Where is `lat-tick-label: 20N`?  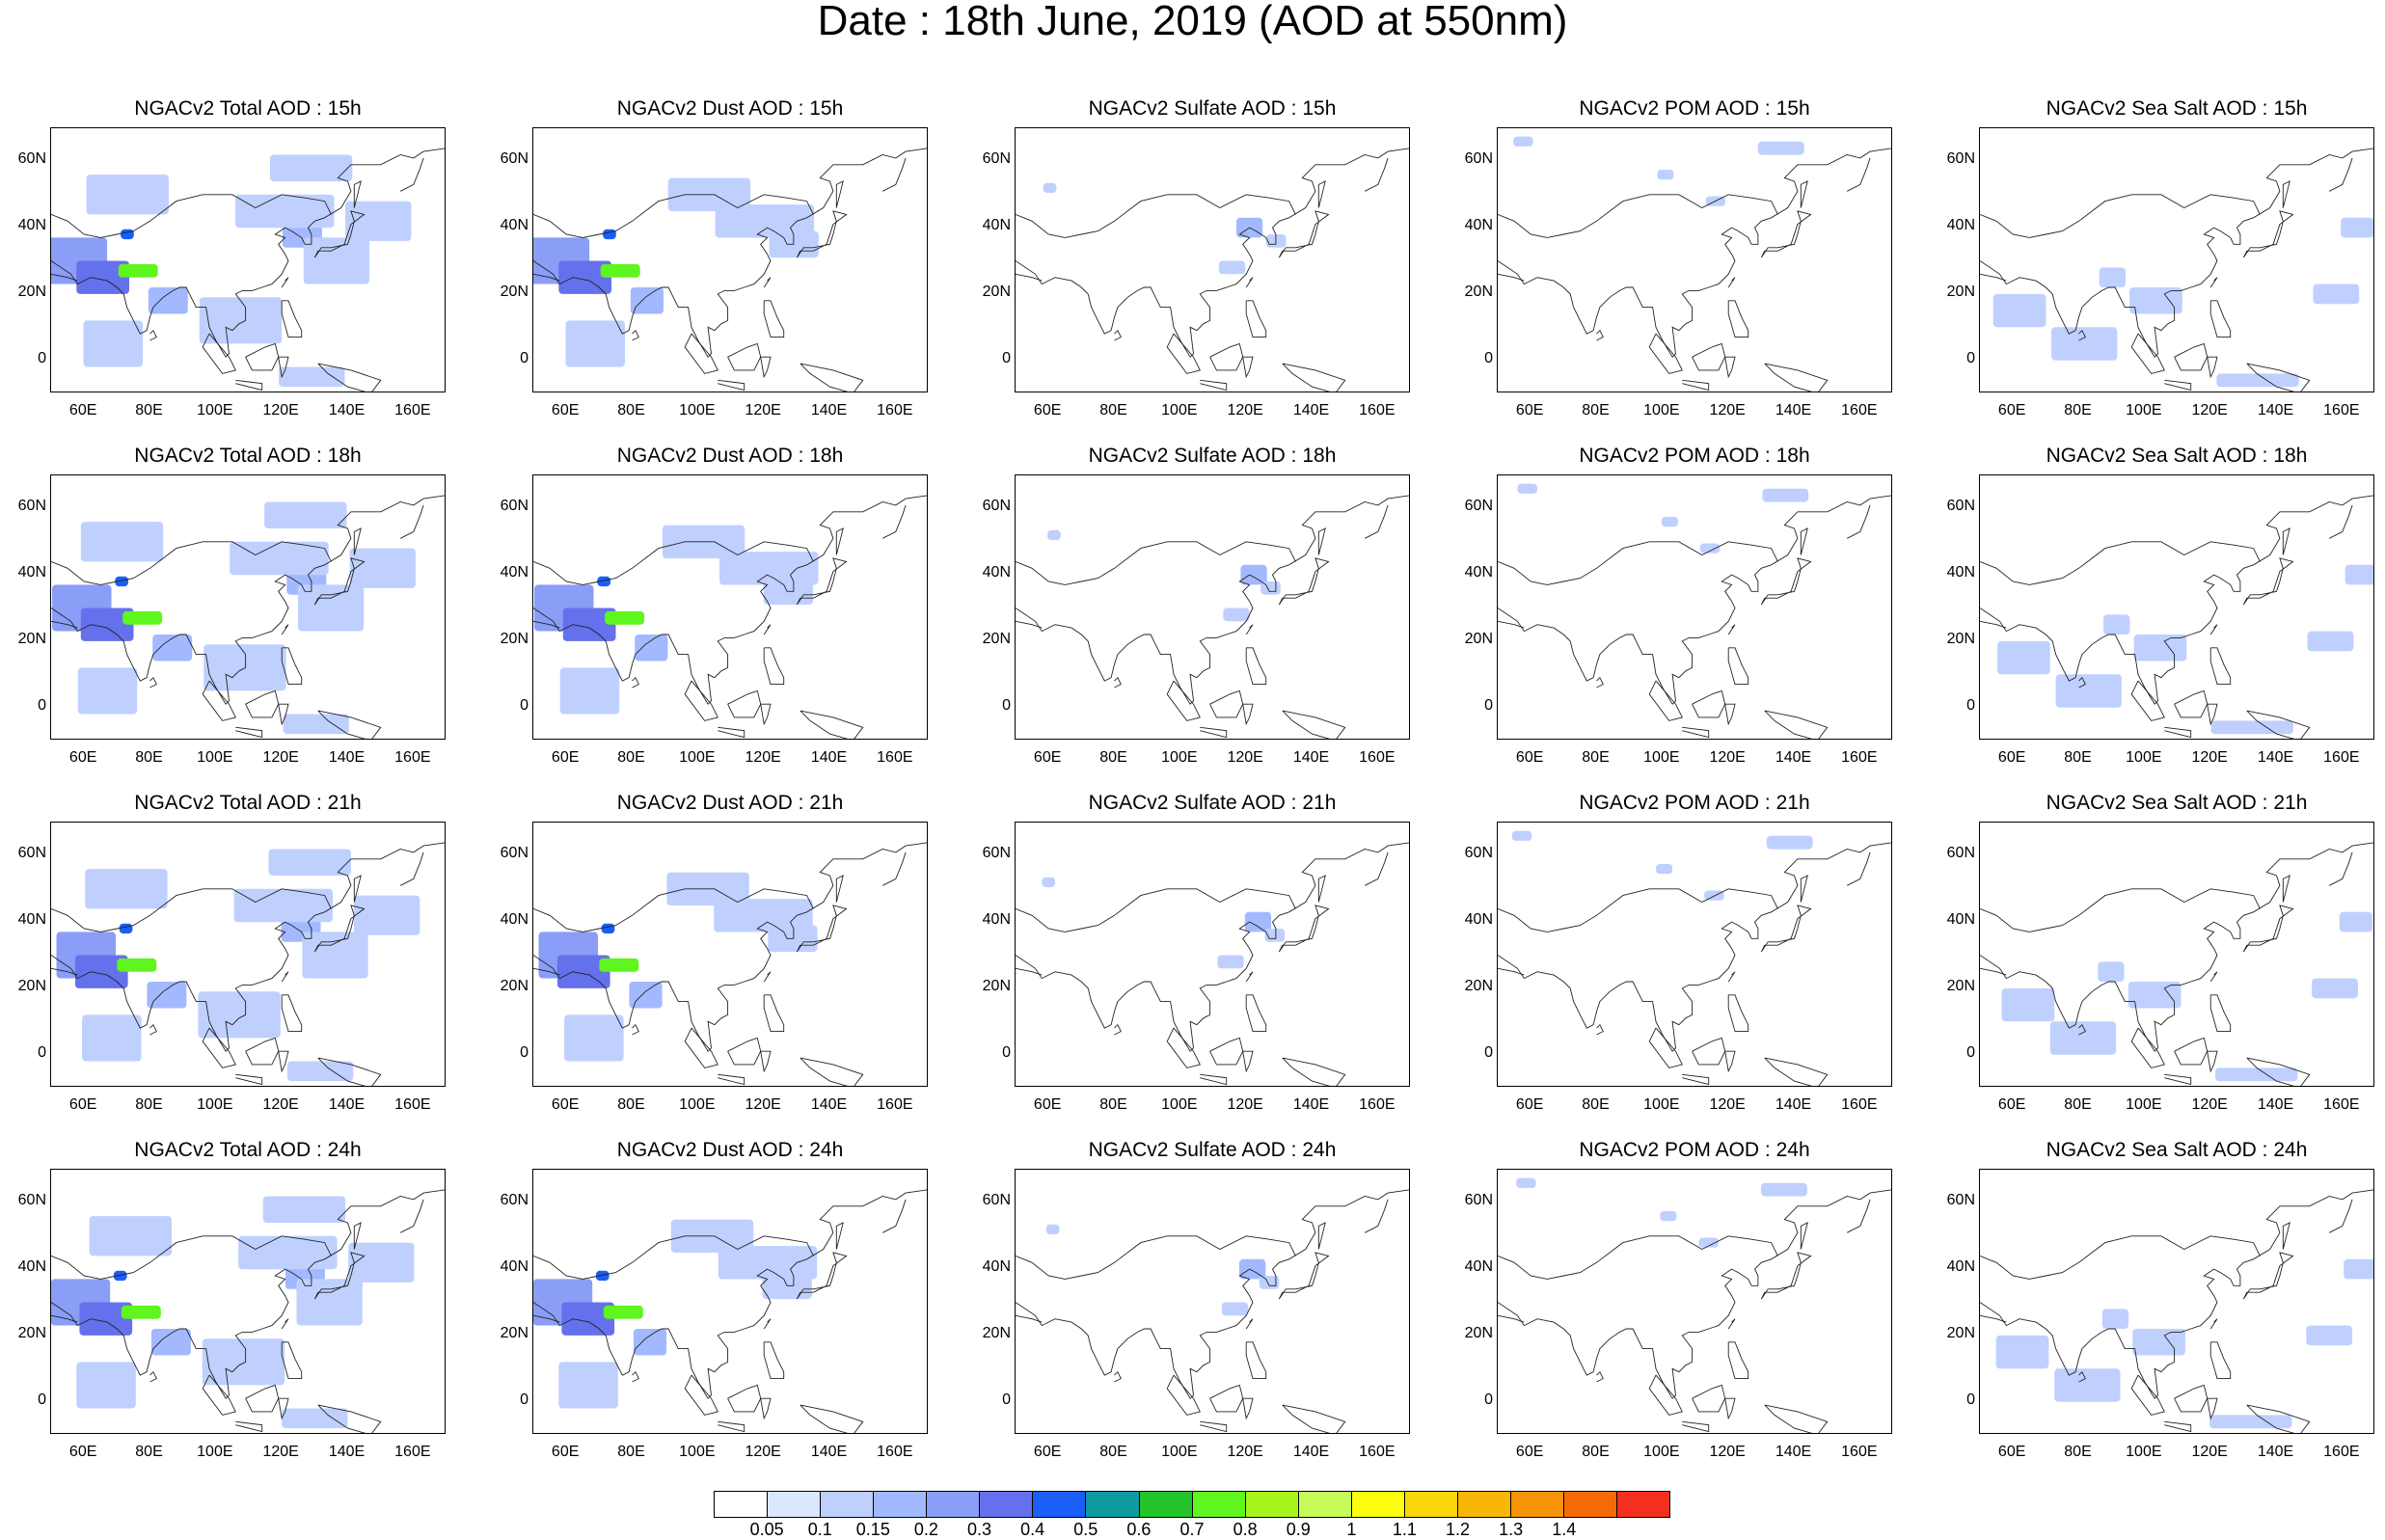 lat-tick-label: 20N is located at coordinates (32, 1332).